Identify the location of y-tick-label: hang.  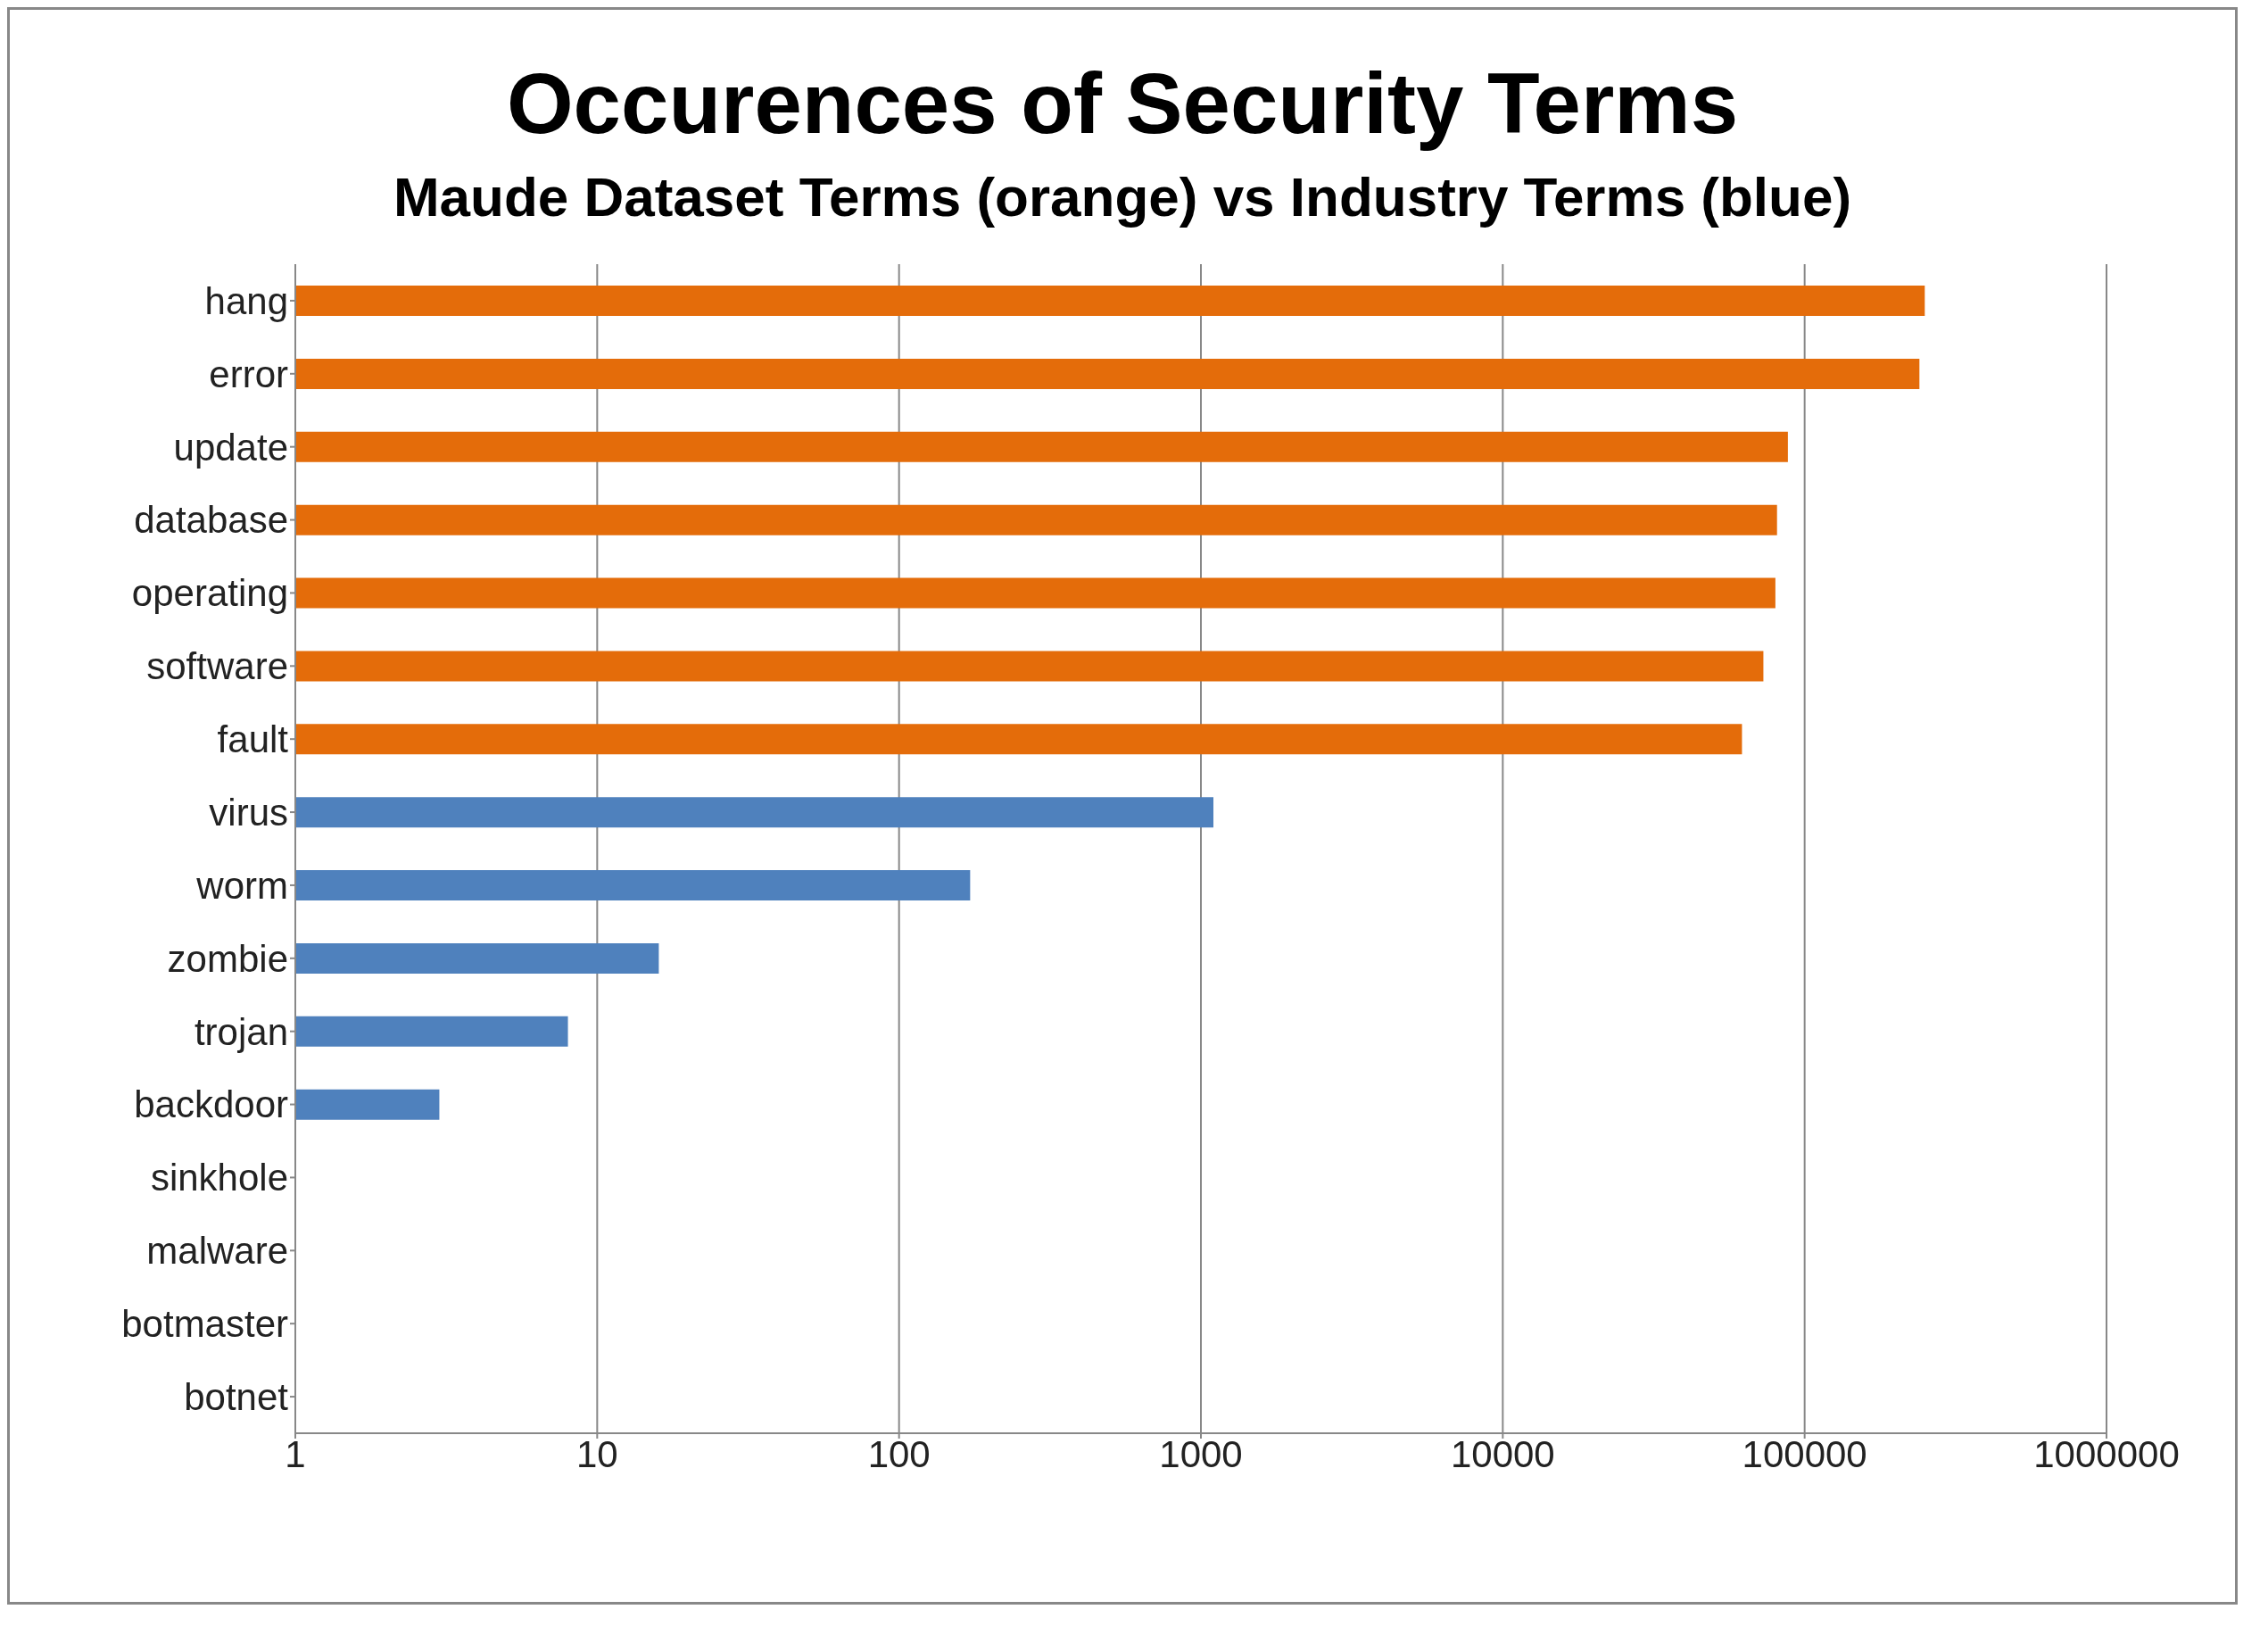
(246, 300).